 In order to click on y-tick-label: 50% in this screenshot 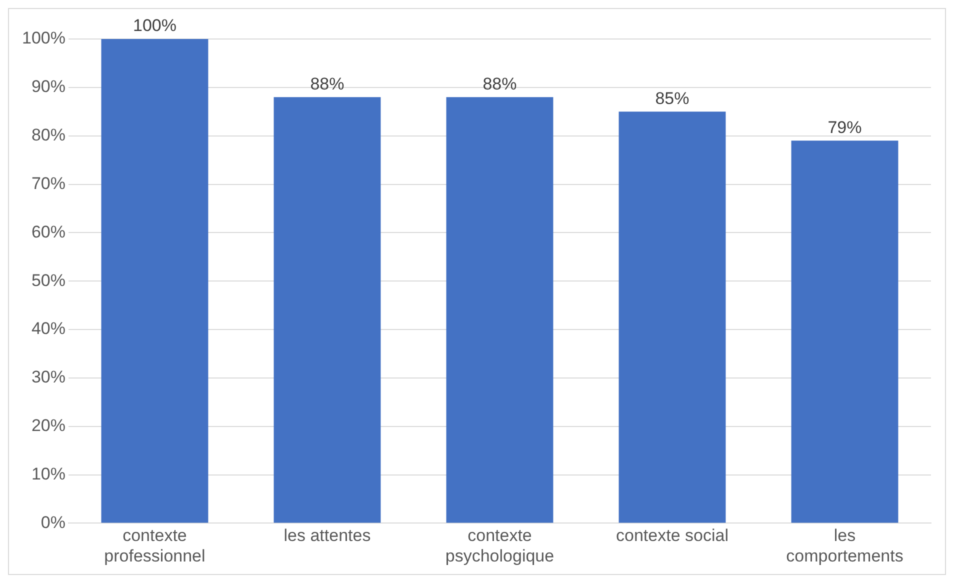, I will do `click(48, 280)`.